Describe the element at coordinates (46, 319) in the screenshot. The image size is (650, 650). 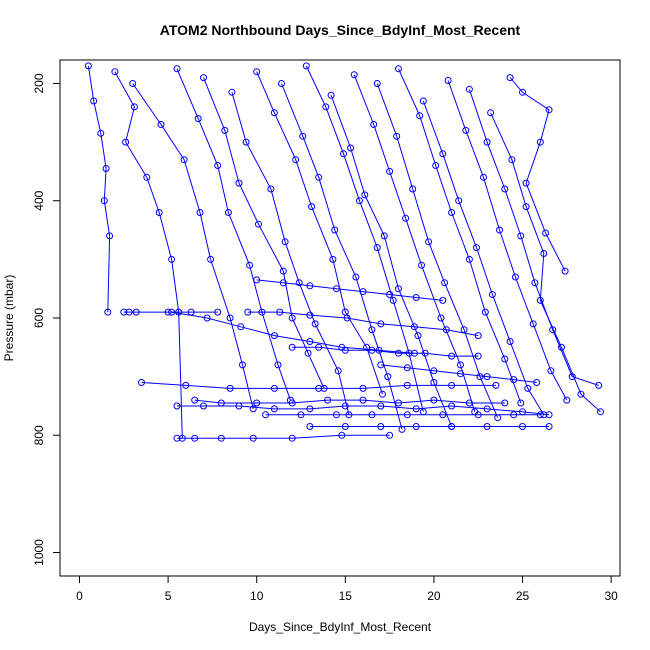
I see `y-axis: 200 400 600 800 1000` at that location.